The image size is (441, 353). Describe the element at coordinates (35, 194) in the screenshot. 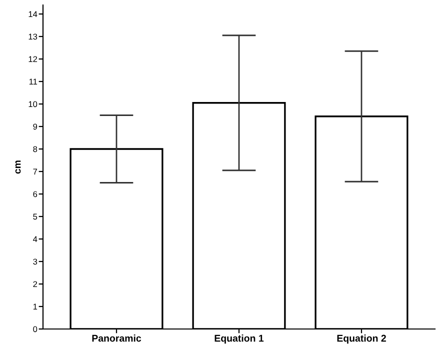

I see `y-tick-label: 6` at that location.